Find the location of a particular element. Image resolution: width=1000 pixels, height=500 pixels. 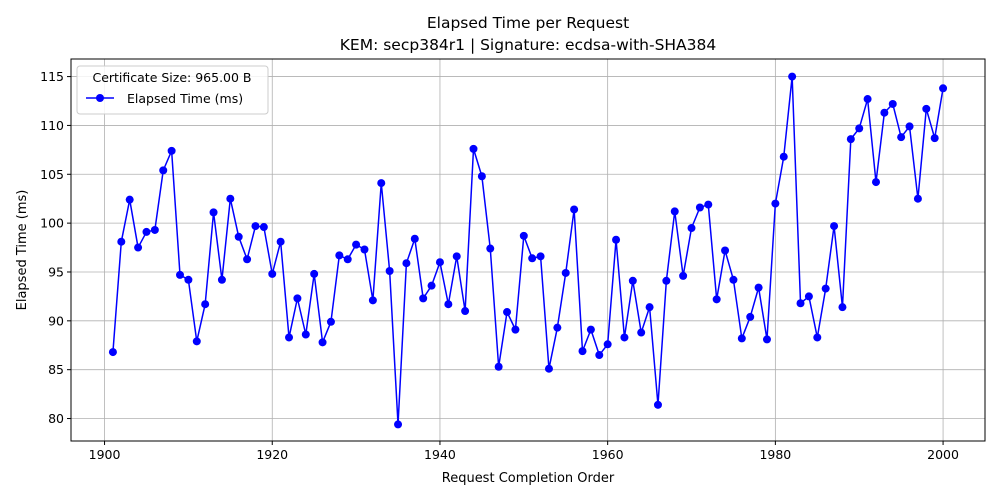

y-tick-label: 115 is located at coordinates (52, 76).